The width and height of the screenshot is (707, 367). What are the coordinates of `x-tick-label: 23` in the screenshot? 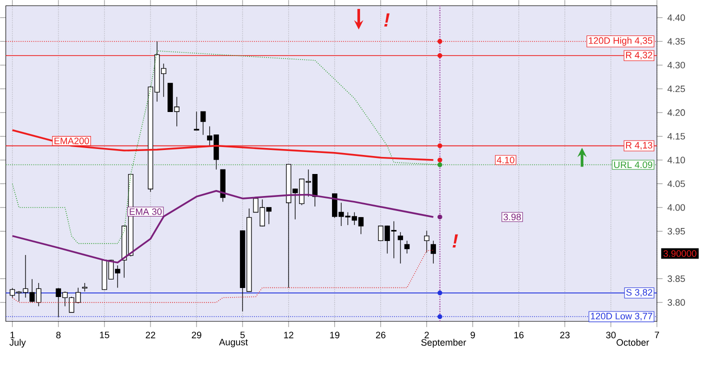 It's located at (565, 335).